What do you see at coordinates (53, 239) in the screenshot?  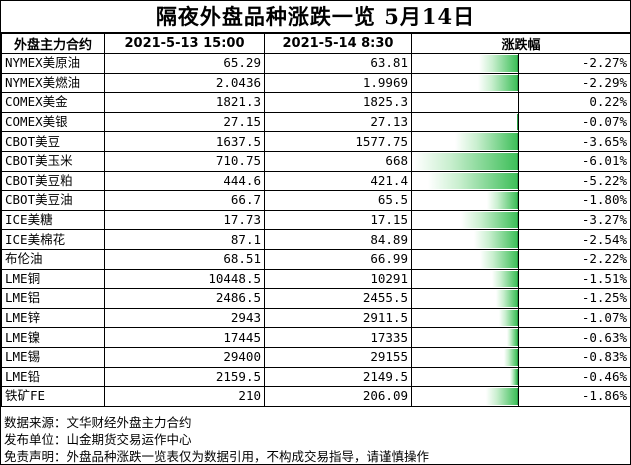 I see `contract-name: ICE美棉花` at bounding box center [53, 239].